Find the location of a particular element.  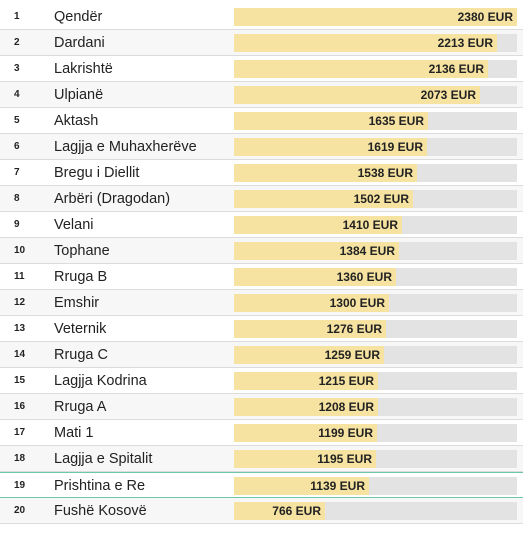

table-row: 17 Mati 1 1199 EUR is located at coordinates (261, 433).